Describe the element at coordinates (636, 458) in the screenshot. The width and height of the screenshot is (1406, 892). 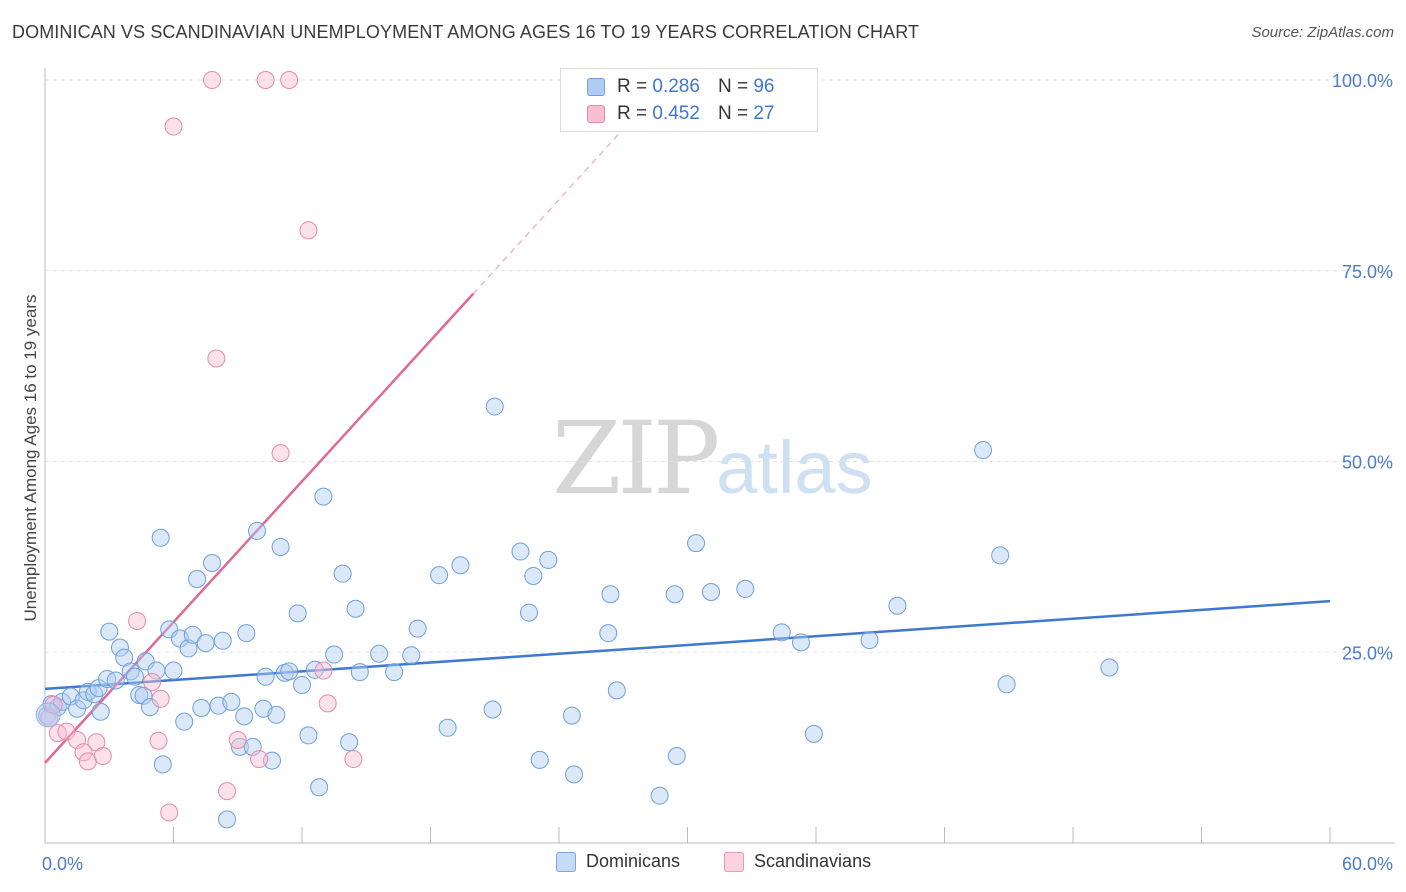
I see `watermark-zip: ZIP` at that location.